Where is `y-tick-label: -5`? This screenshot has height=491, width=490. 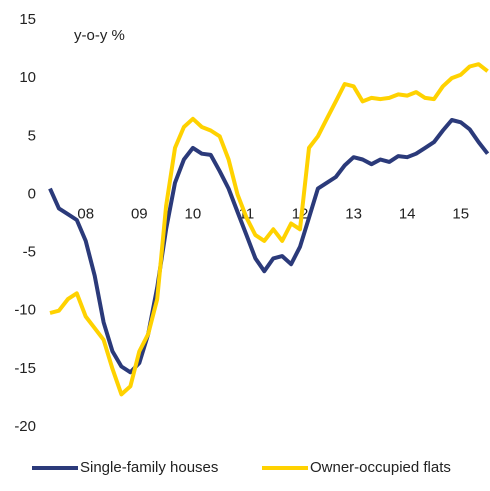
y-tick-label: -5 is located at coordinates (29, 252).